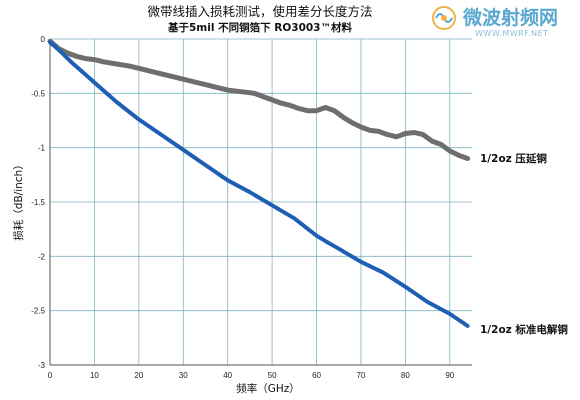  Describe the element at coordinates (510, 17) in the screenshot. I see `logo-text: 微波射频网` at that location.